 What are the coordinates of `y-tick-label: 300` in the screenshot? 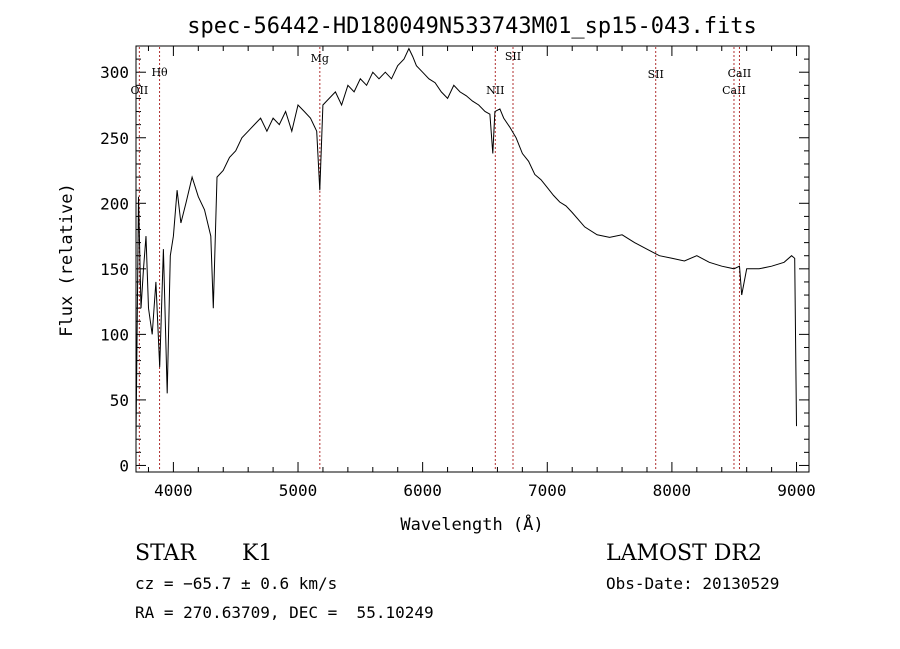 It's located at (114, 72).